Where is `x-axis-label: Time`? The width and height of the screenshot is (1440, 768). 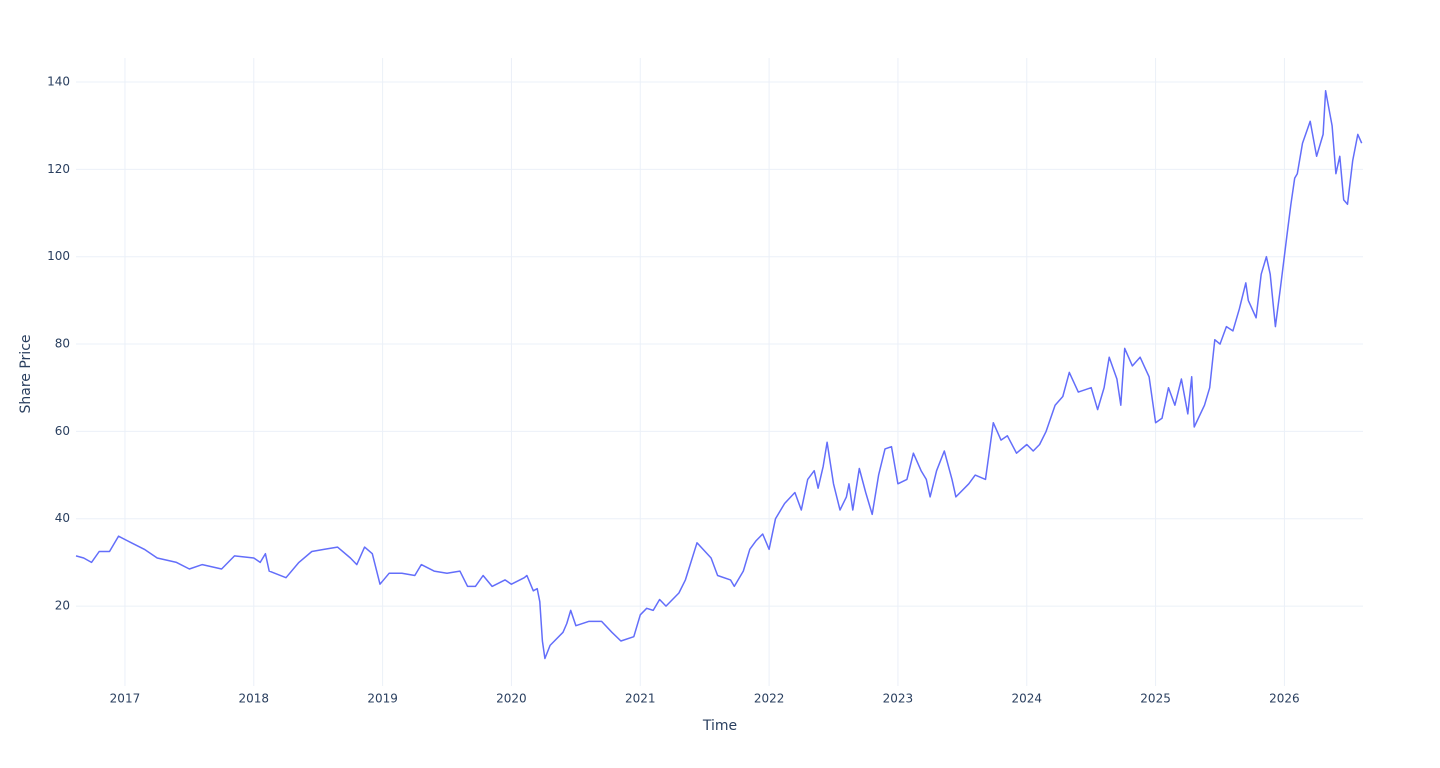 x-axis-label: Time is located at coordinates (719, 726).